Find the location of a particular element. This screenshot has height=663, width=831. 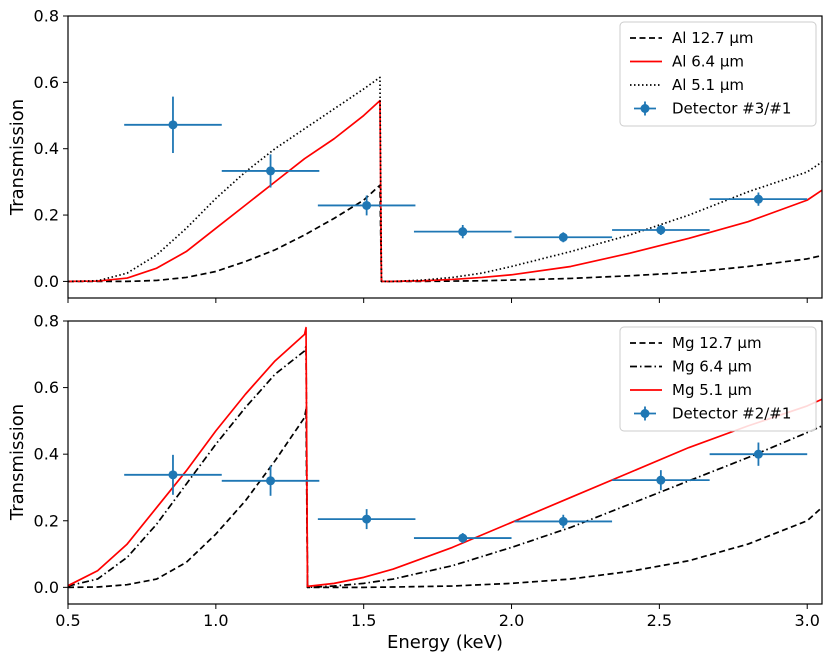

bottom-y-axis-label: Transmission is located at coordinates (17, 462).